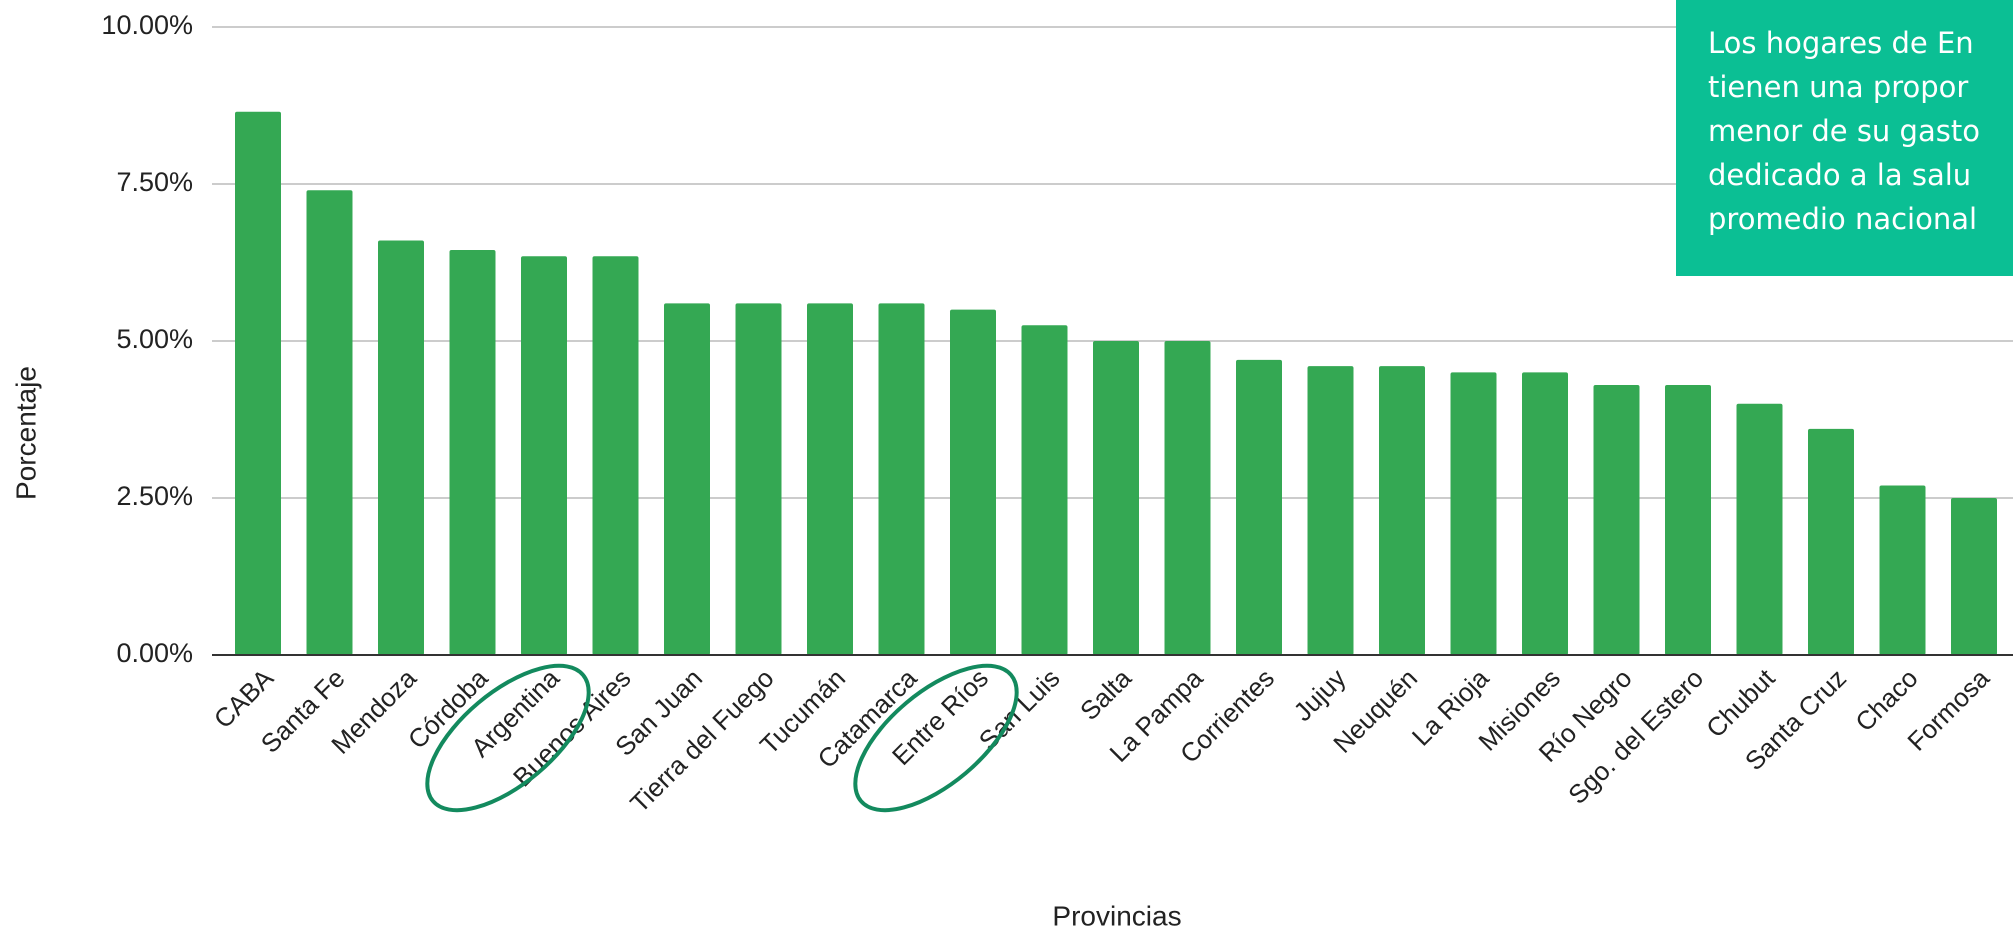  What do you see at coordinates (25, 433) in the screenshot?
I see `y-axis-title: Porcentaje` at bounding box center [25, 433].